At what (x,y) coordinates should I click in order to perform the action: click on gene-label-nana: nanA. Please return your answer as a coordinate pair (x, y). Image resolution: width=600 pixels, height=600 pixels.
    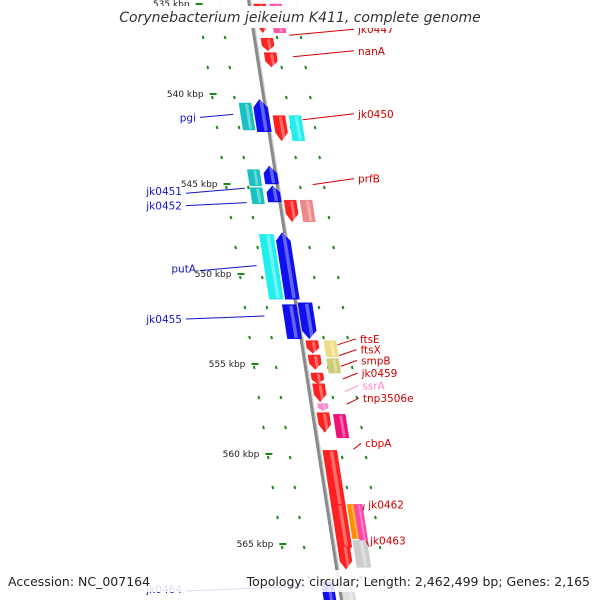
    Looking at the image, I should click on (372, 52).